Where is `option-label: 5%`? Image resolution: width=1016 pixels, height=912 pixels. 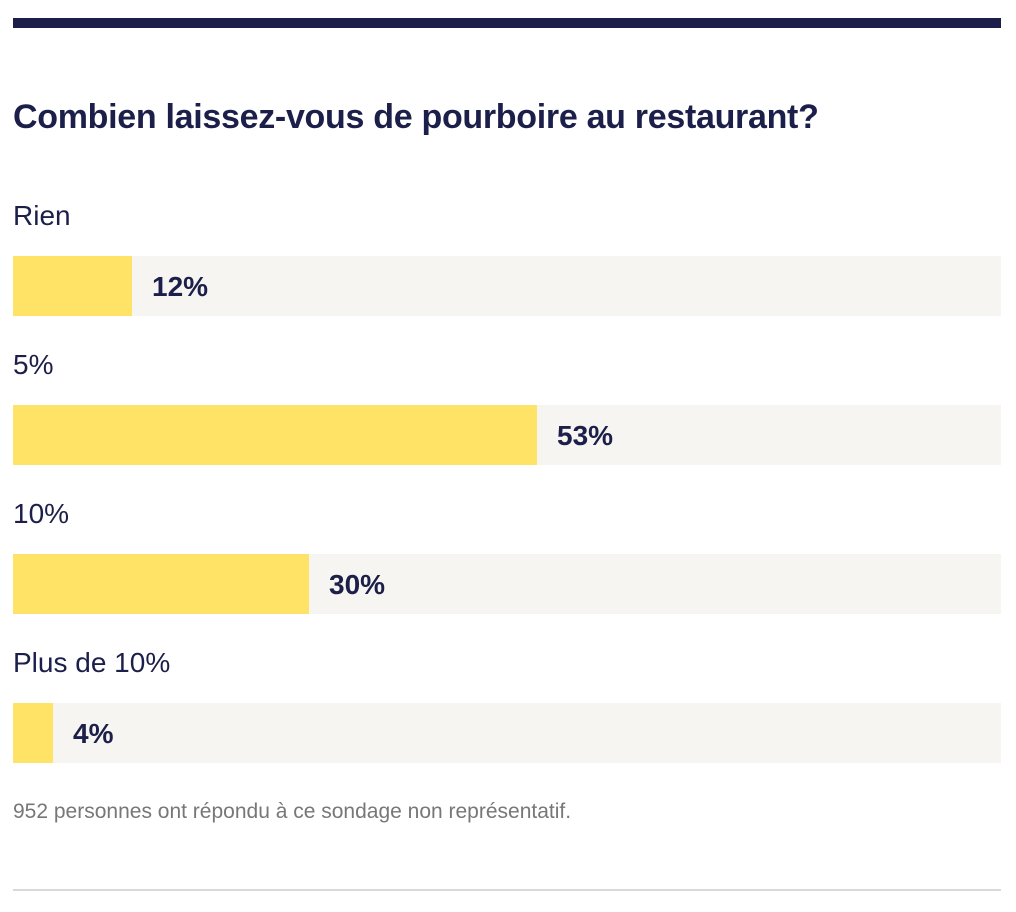 option-label: 5% is located at coordinates (33, 364).